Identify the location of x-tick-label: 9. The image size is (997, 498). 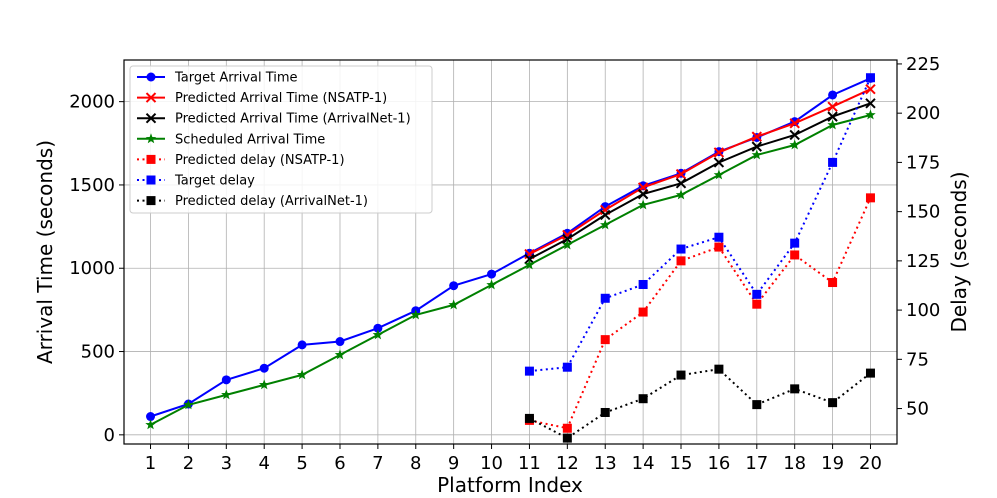
(453, 463).